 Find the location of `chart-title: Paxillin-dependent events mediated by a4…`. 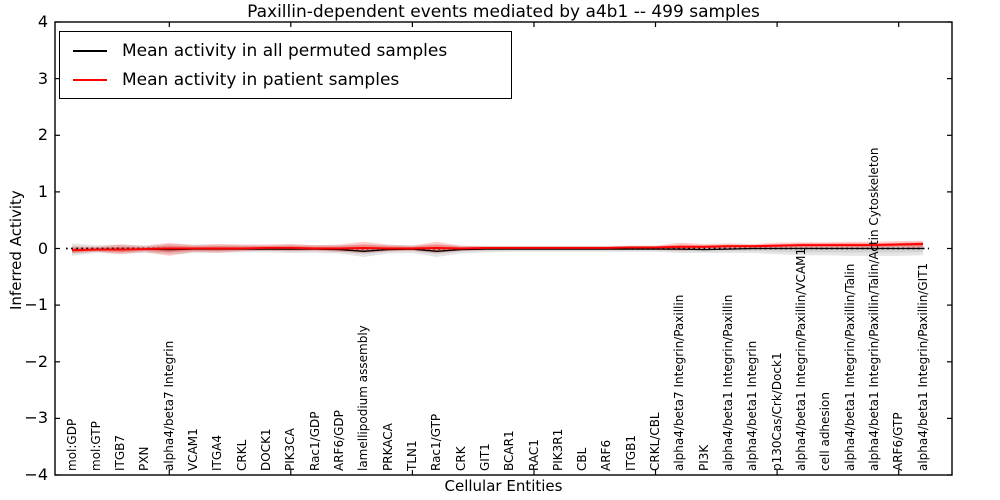

chart-title: Paxillin-dependent events mediated by a4… is located at coordinates (503, 12).